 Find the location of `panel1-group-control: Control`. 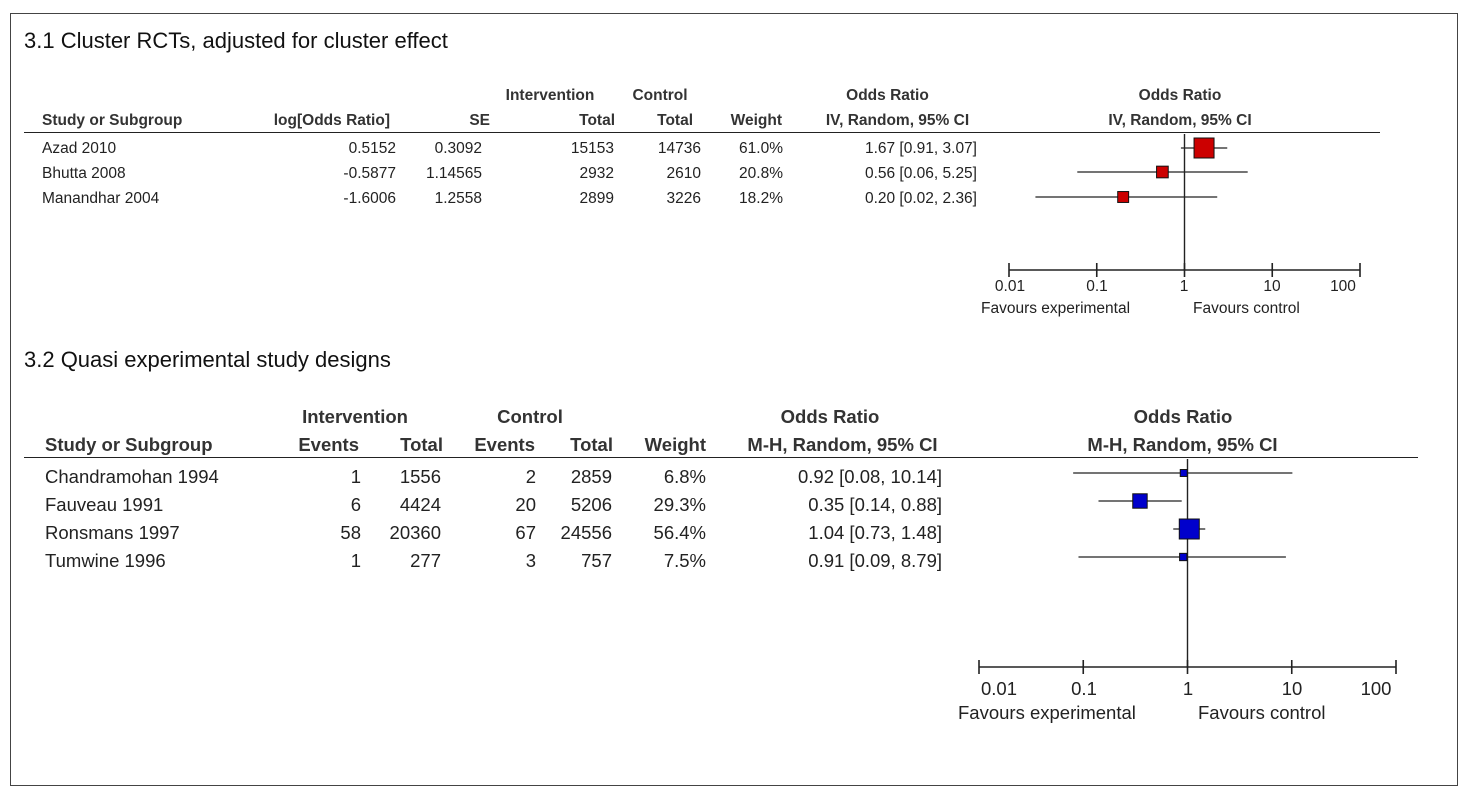

panel1-group-control: Control is located at coordinates (660, 95).